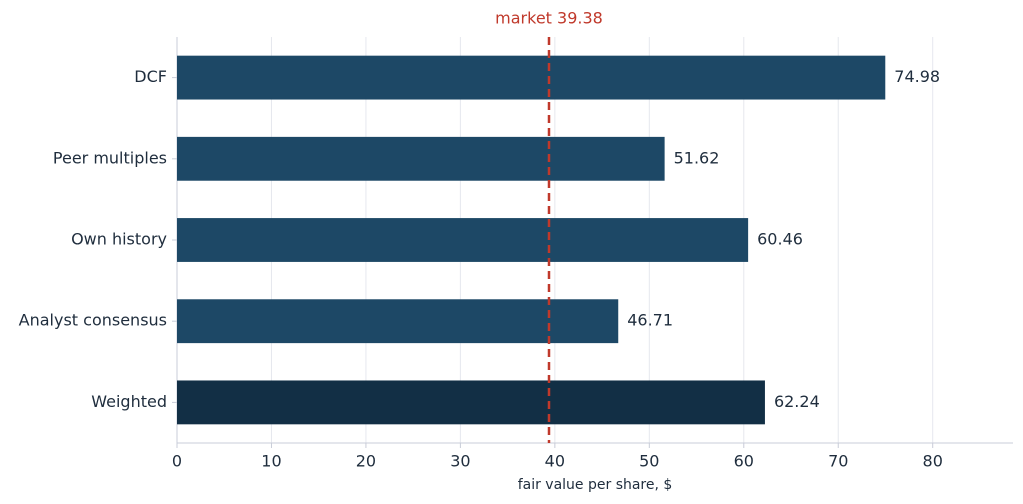 The image size is (1023, 504). Describe the element at coordinates (555, 461) in the screenshot. I see `x-tick-label: 40` at that location.